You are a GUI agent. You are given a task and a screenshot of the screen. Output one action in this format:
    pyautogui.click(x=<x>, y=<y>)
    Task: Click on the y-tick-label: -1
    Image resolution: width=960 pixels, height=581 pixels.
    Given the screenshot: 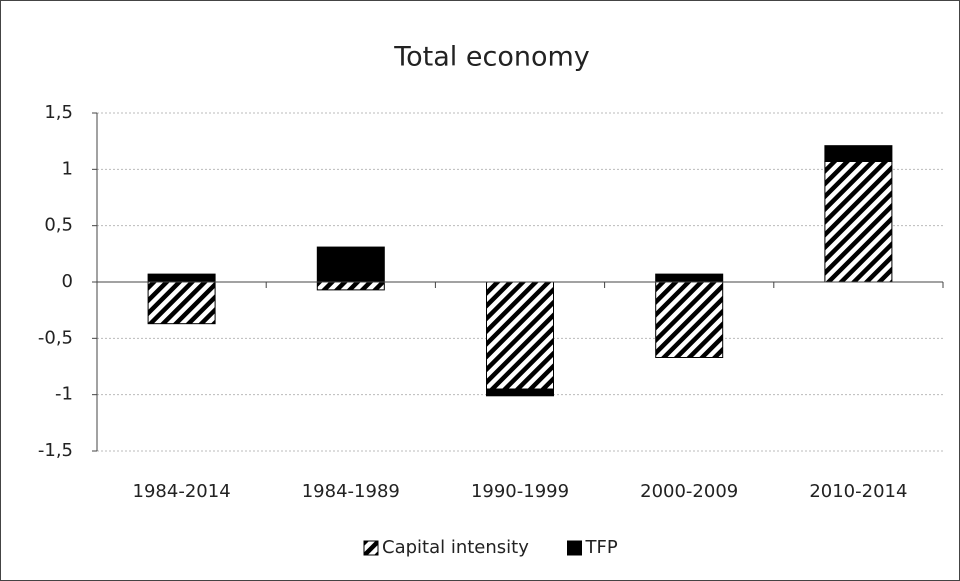 What is the action you would take?
    pyautogui.click(x=64, y=394)
    